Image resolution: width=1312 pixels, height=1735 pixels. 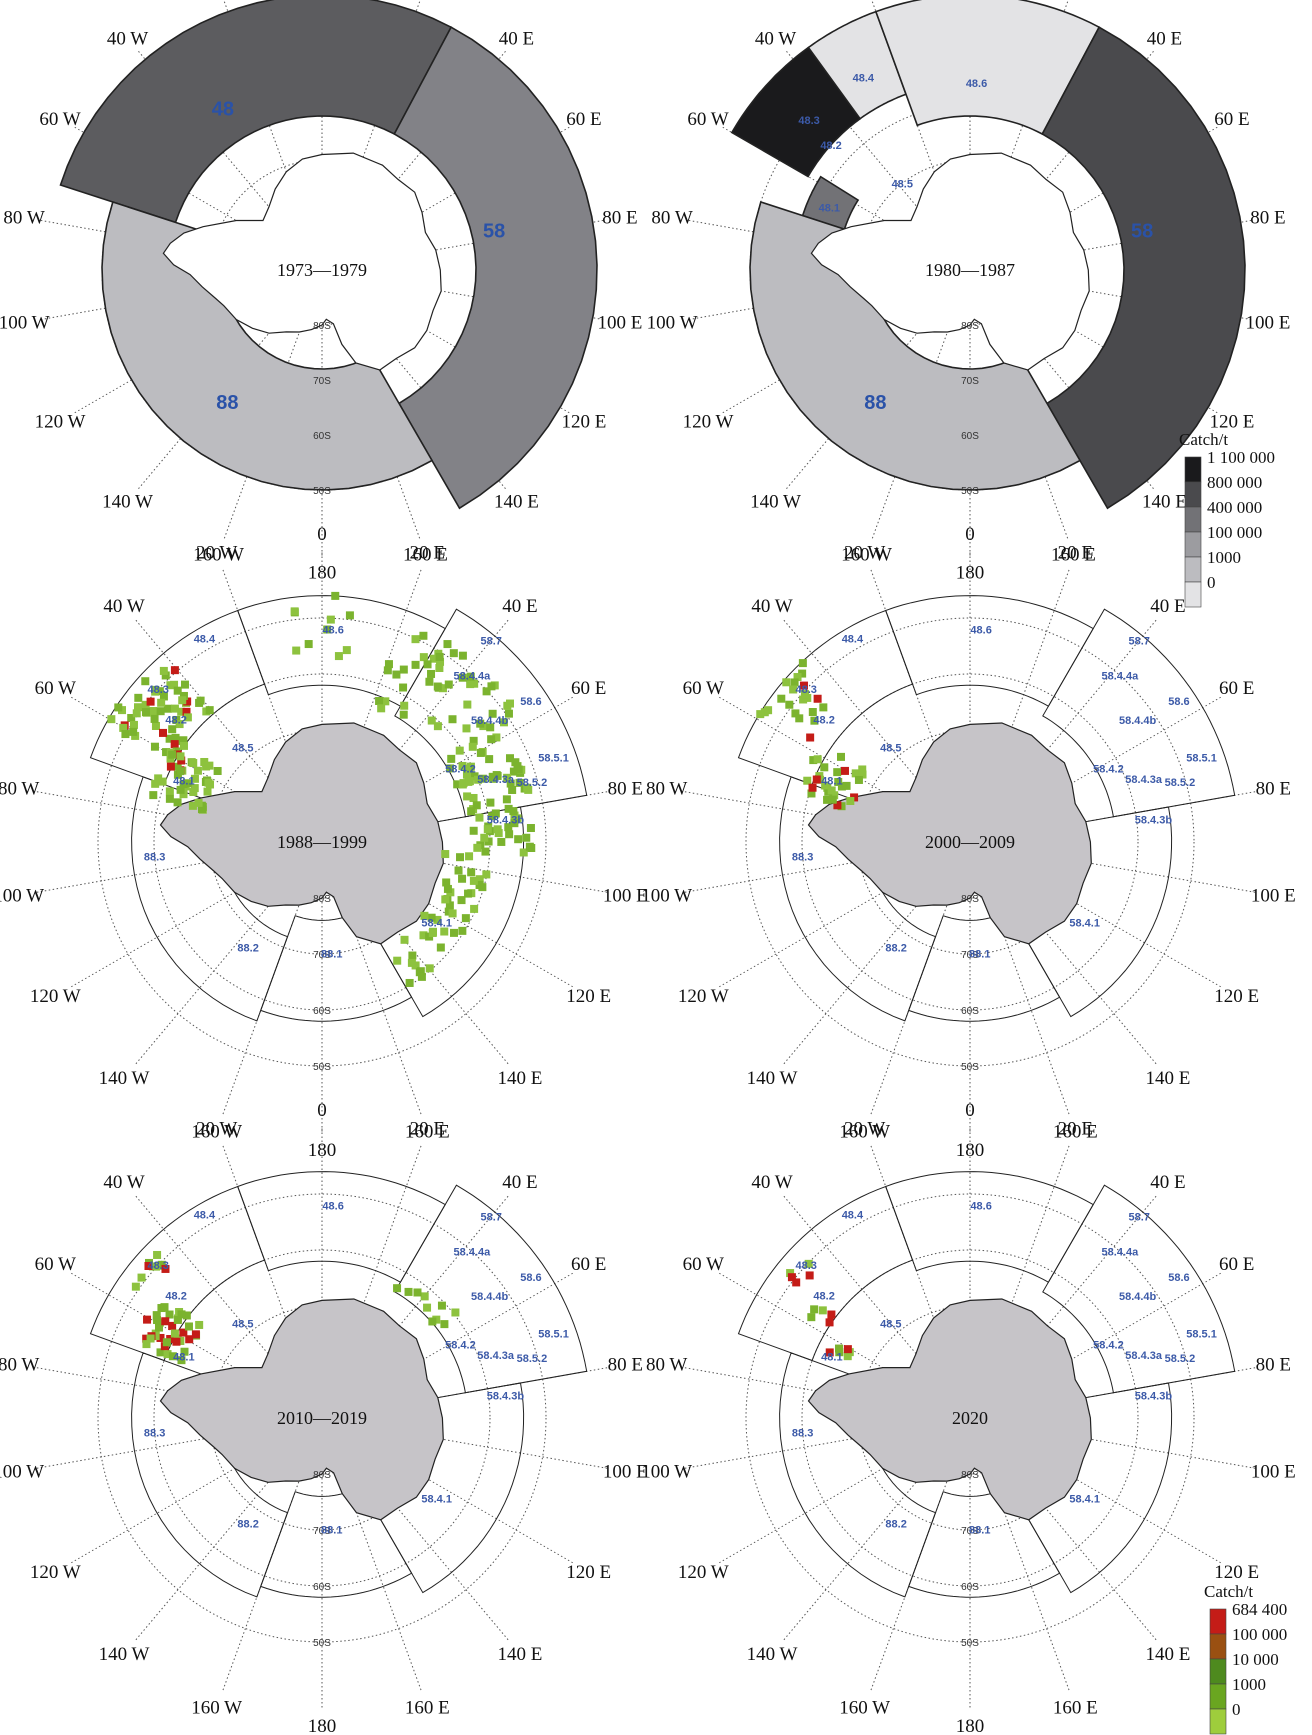 I want to click on period-label: 2000—2009, so click(x=970, y=842).